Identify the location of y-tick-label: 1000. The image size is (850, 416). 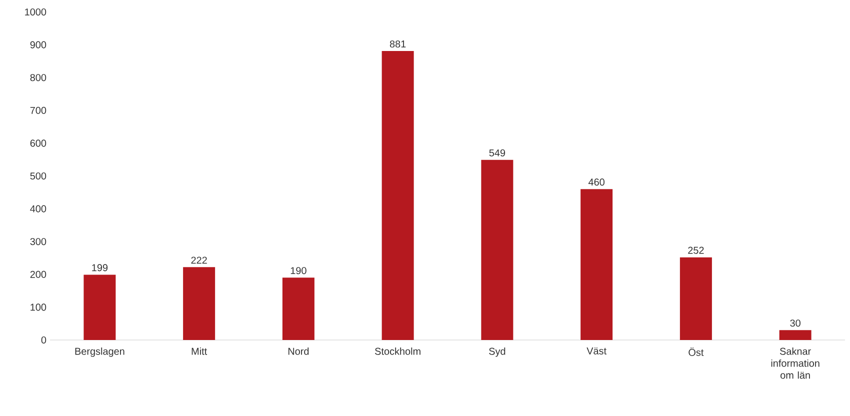
(35, 12).